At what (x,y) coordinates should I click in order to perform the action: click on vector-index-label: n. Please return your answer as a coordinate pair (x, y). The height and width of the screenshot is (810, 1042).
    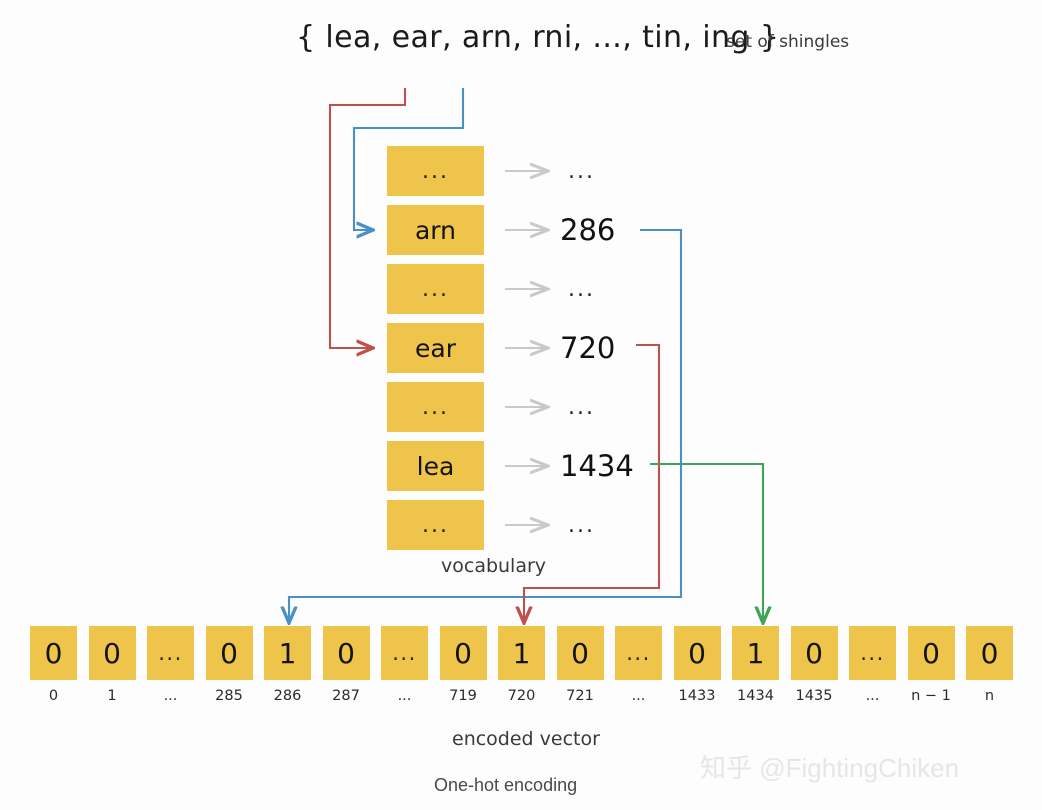
    Looking at the image, I should click on (989, 696).